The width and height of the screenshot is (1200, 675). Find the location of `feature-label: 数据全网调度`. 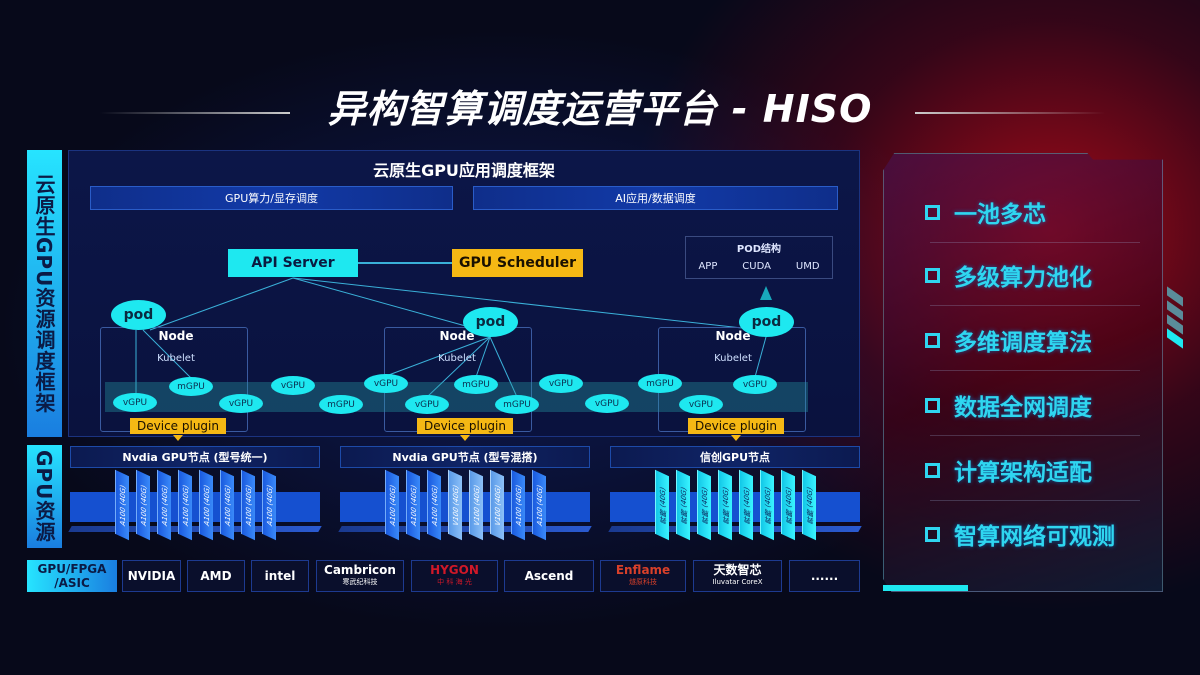

feature-label: 数据全网调度 is located at coordinates (1023, 408).